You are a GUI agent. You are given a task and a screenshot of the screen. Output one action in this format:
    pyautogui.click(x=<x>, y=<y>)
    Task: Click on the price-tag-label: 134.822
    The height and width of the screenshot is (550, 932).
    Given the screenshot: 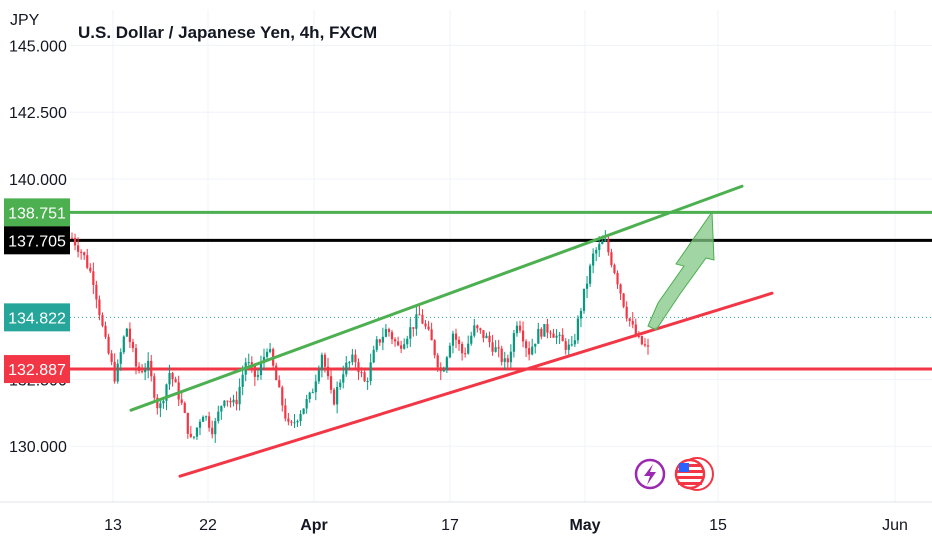 What is the action you would take?
    pyautogui.click(x=37, y=318)
    